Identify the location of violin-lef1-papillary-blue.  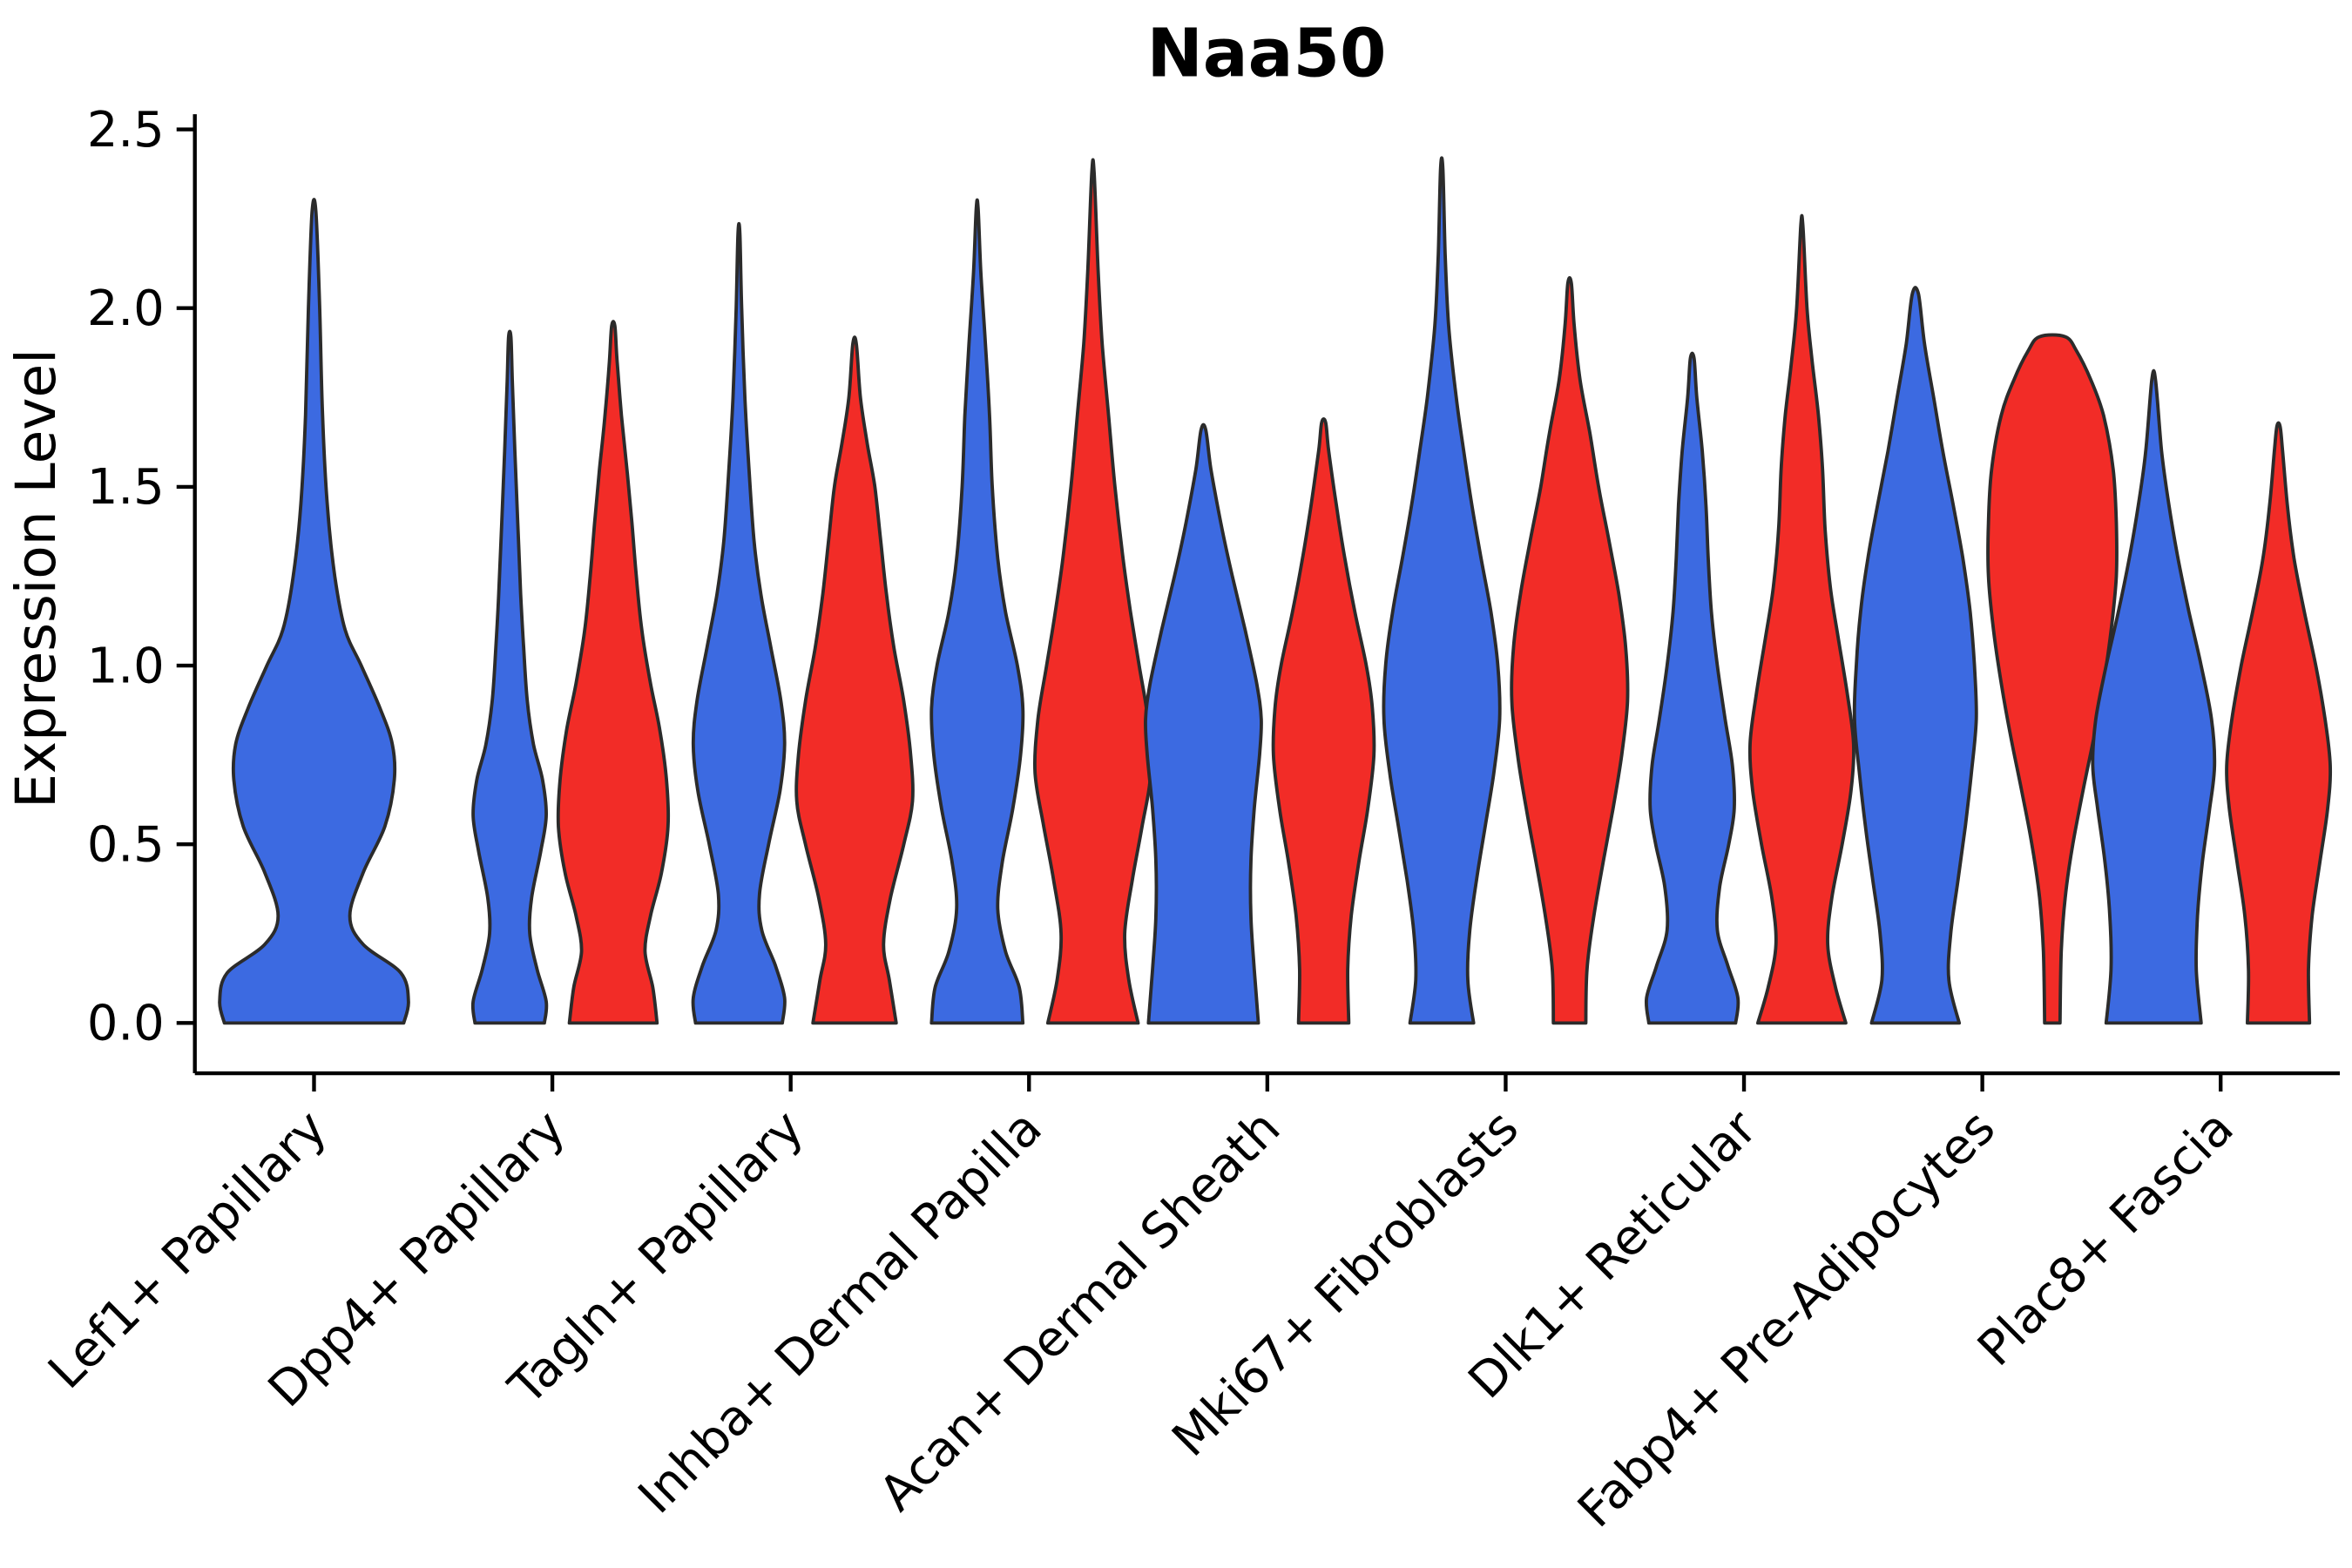
(314, 611).